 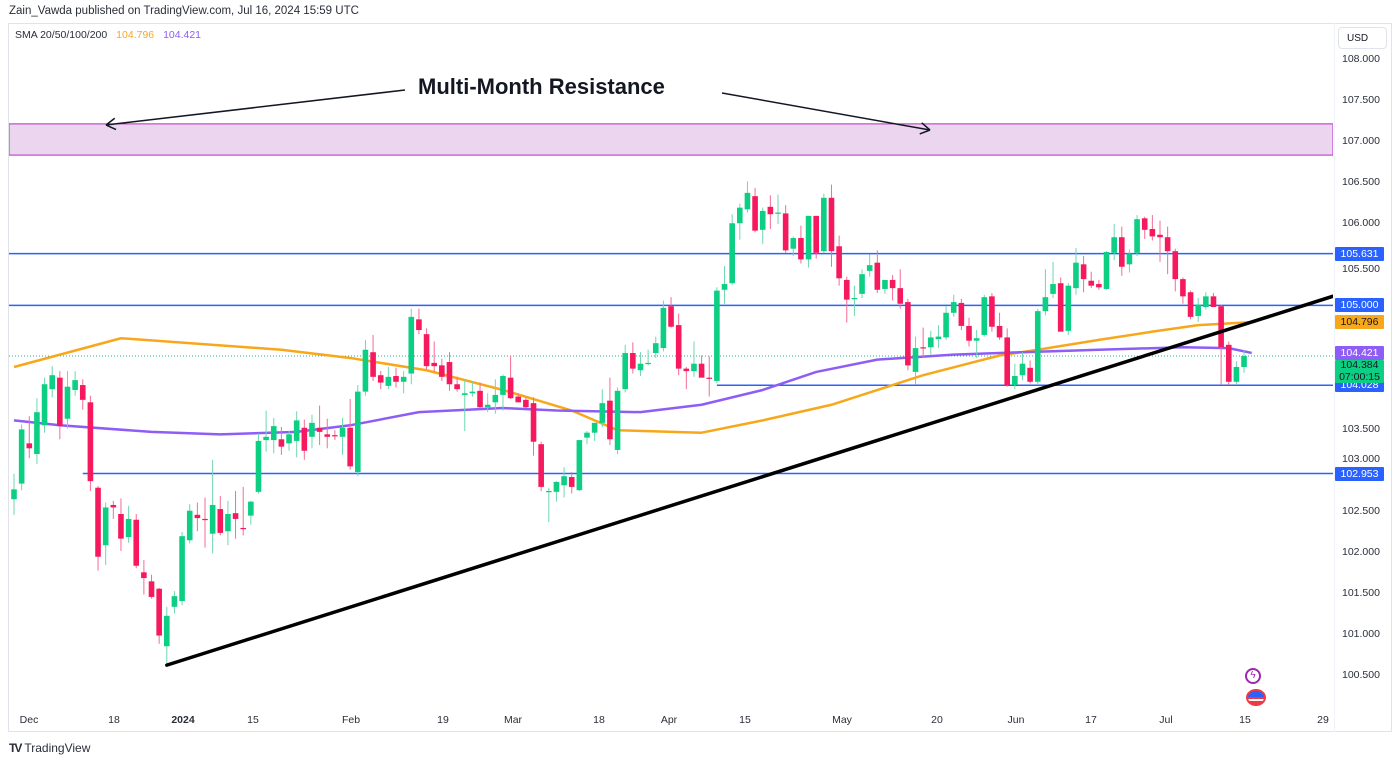 I want to click on bar-countdown: 07:00:15, so click(x=1359, y=376).